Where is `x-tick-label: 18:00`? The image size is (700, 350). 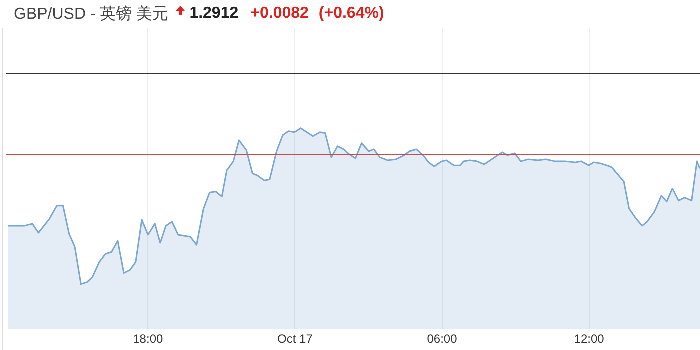
x-tick-label: 18:00 is located at coordinates (148, 339).